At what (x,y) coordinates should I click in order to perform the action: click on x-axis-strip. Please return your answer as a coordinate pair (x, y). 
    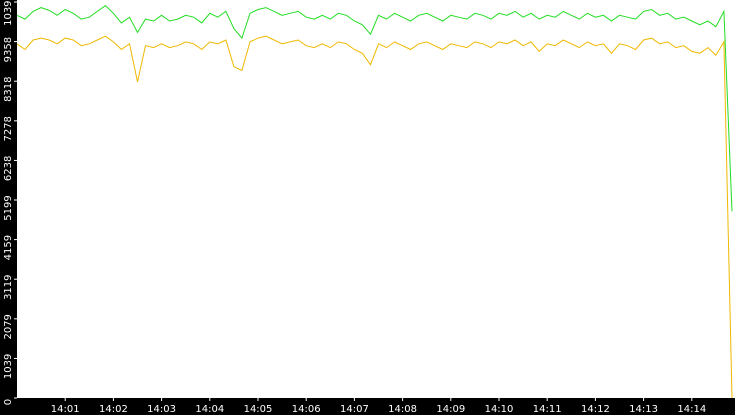
    Looking at the image, I should click on (367, 406).